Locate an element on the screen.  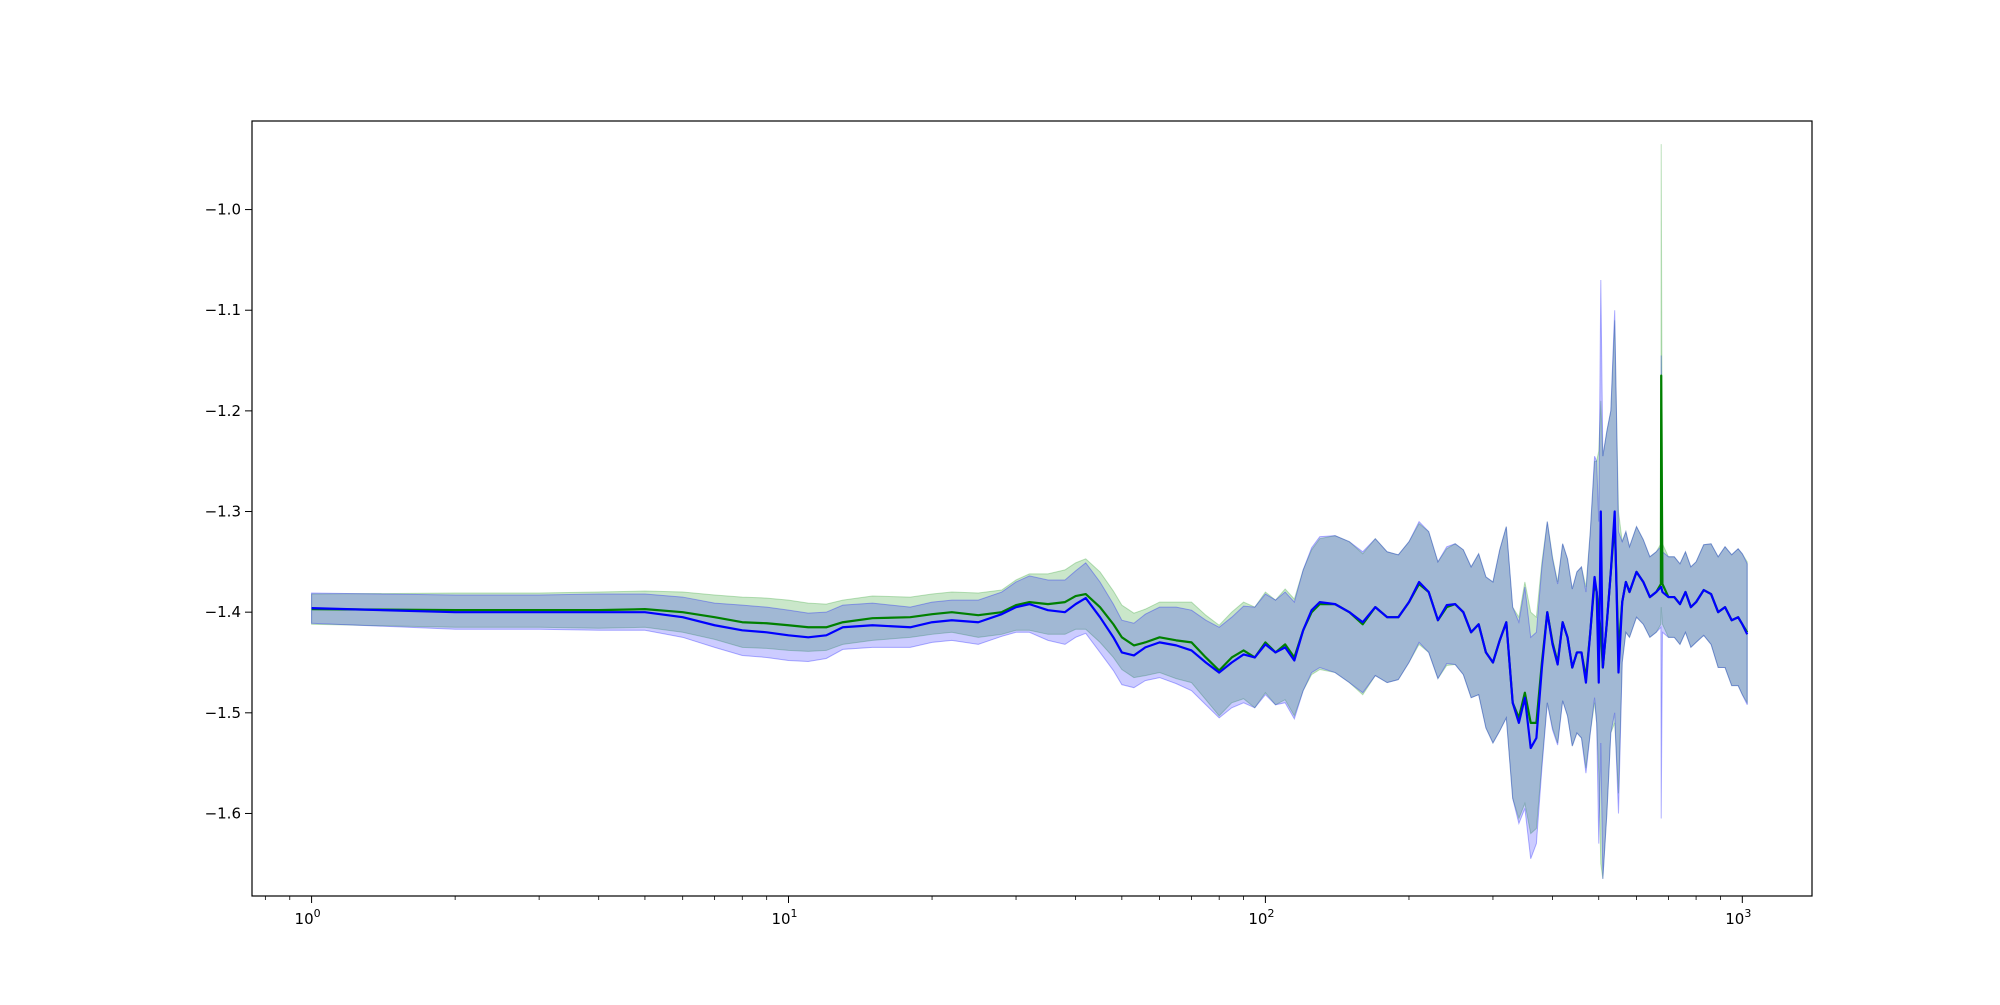
x-tick-label-3: 10³ is located at coordinates (1738, 917).